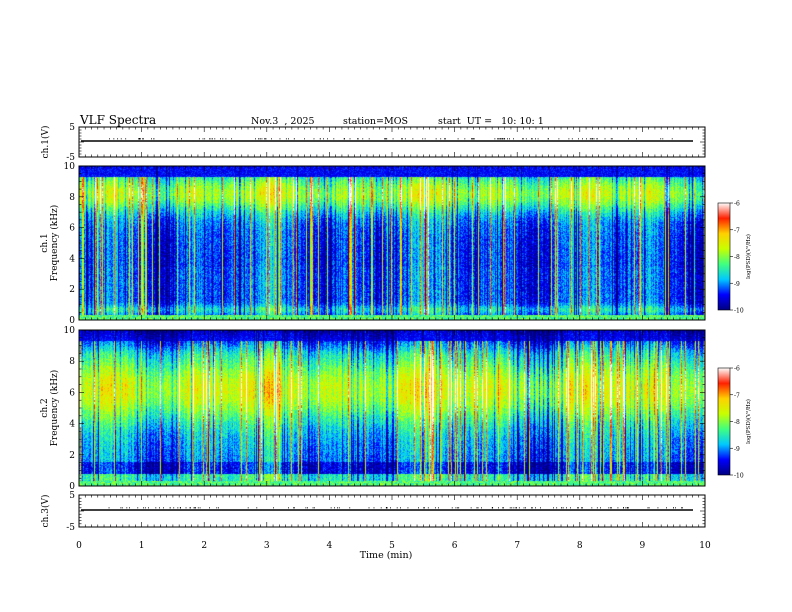 The height and width of the screenshot is (612, 792). I want to click on x-tick-label: 6, so click(455, 546).